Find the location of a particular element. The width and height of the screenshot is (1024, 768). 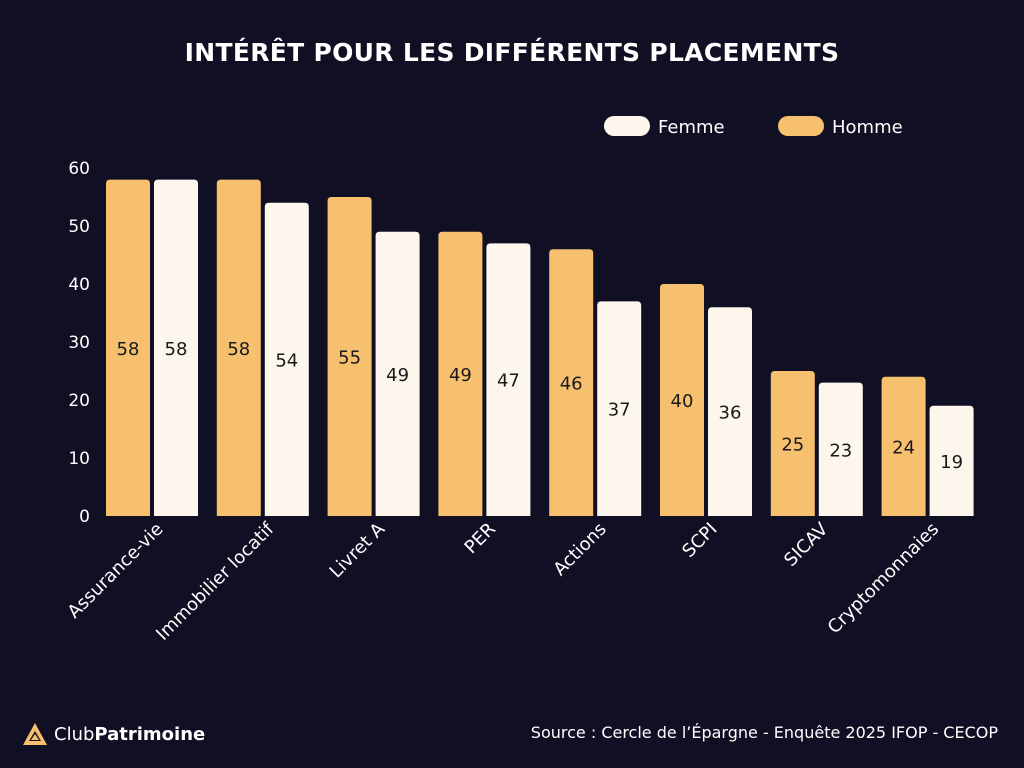

x-tick-label: SCPI is located at coordinates (699, 540).